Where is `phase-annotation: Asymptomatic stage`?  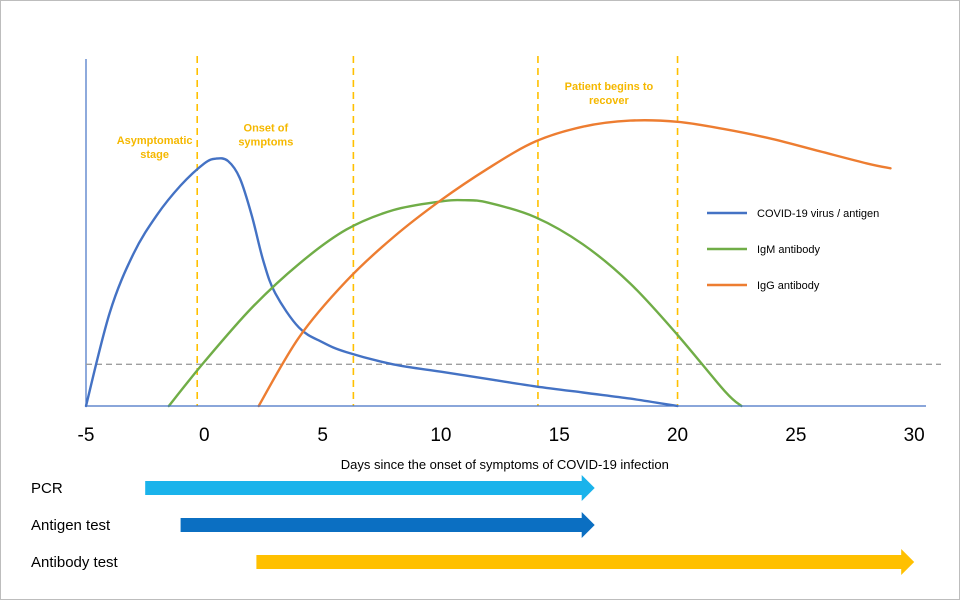 phase-annotation: Asymptomatic stage is located at coordinates (155, 148).